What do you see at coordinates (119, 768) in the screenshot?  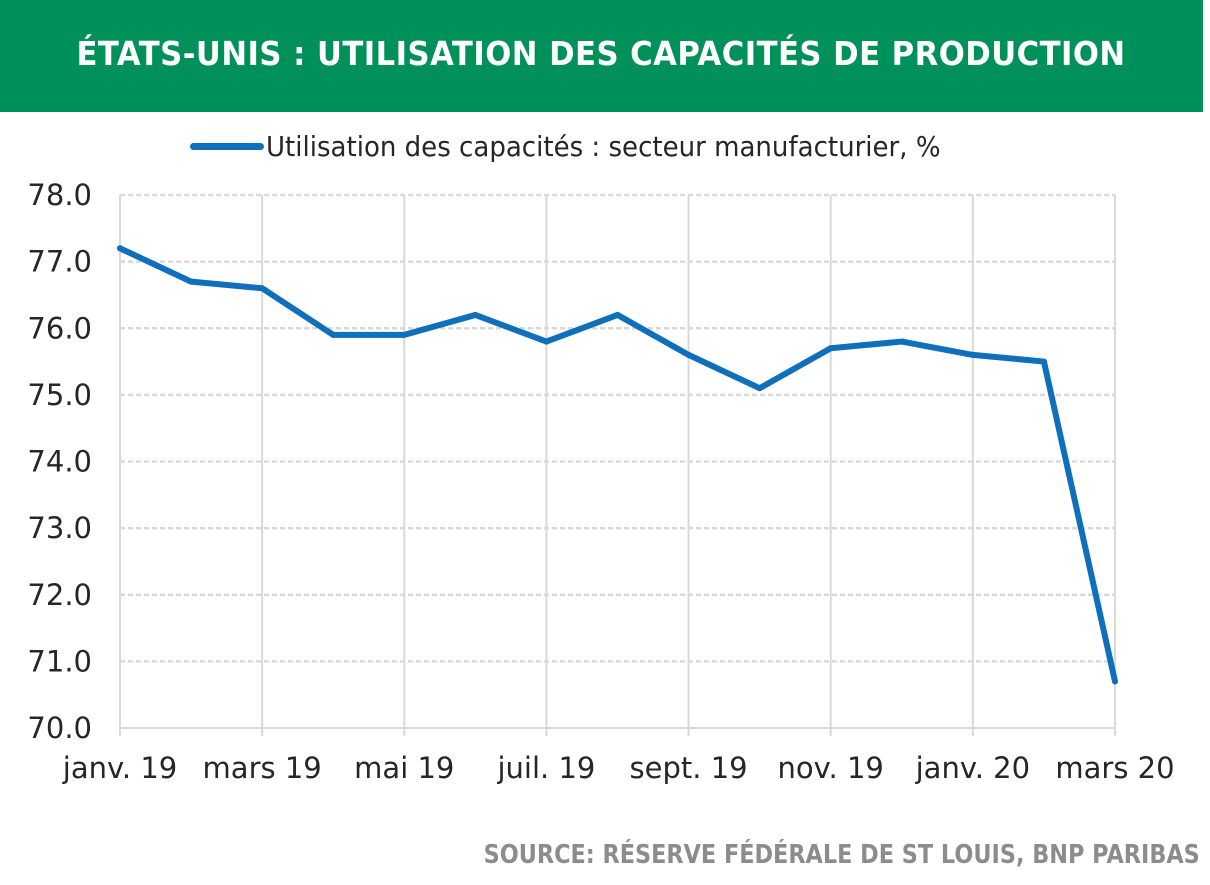 I see `x-tick-label: janv. 19` at bounding box center [119, 768].